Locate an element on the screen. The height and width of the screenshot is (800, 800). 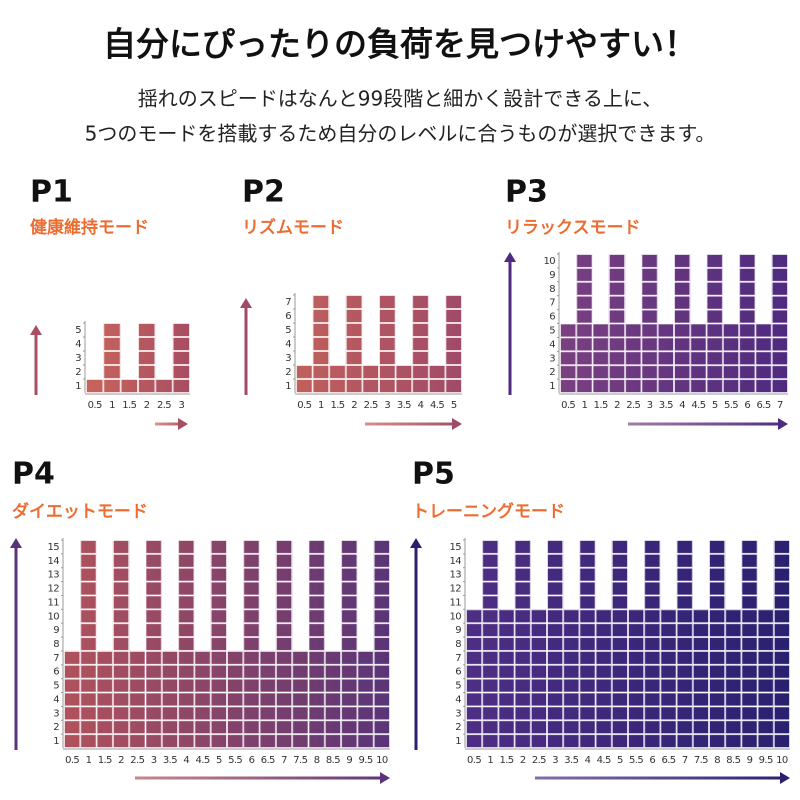
y-tick-label: 12 is located at coordinates (53, 589).